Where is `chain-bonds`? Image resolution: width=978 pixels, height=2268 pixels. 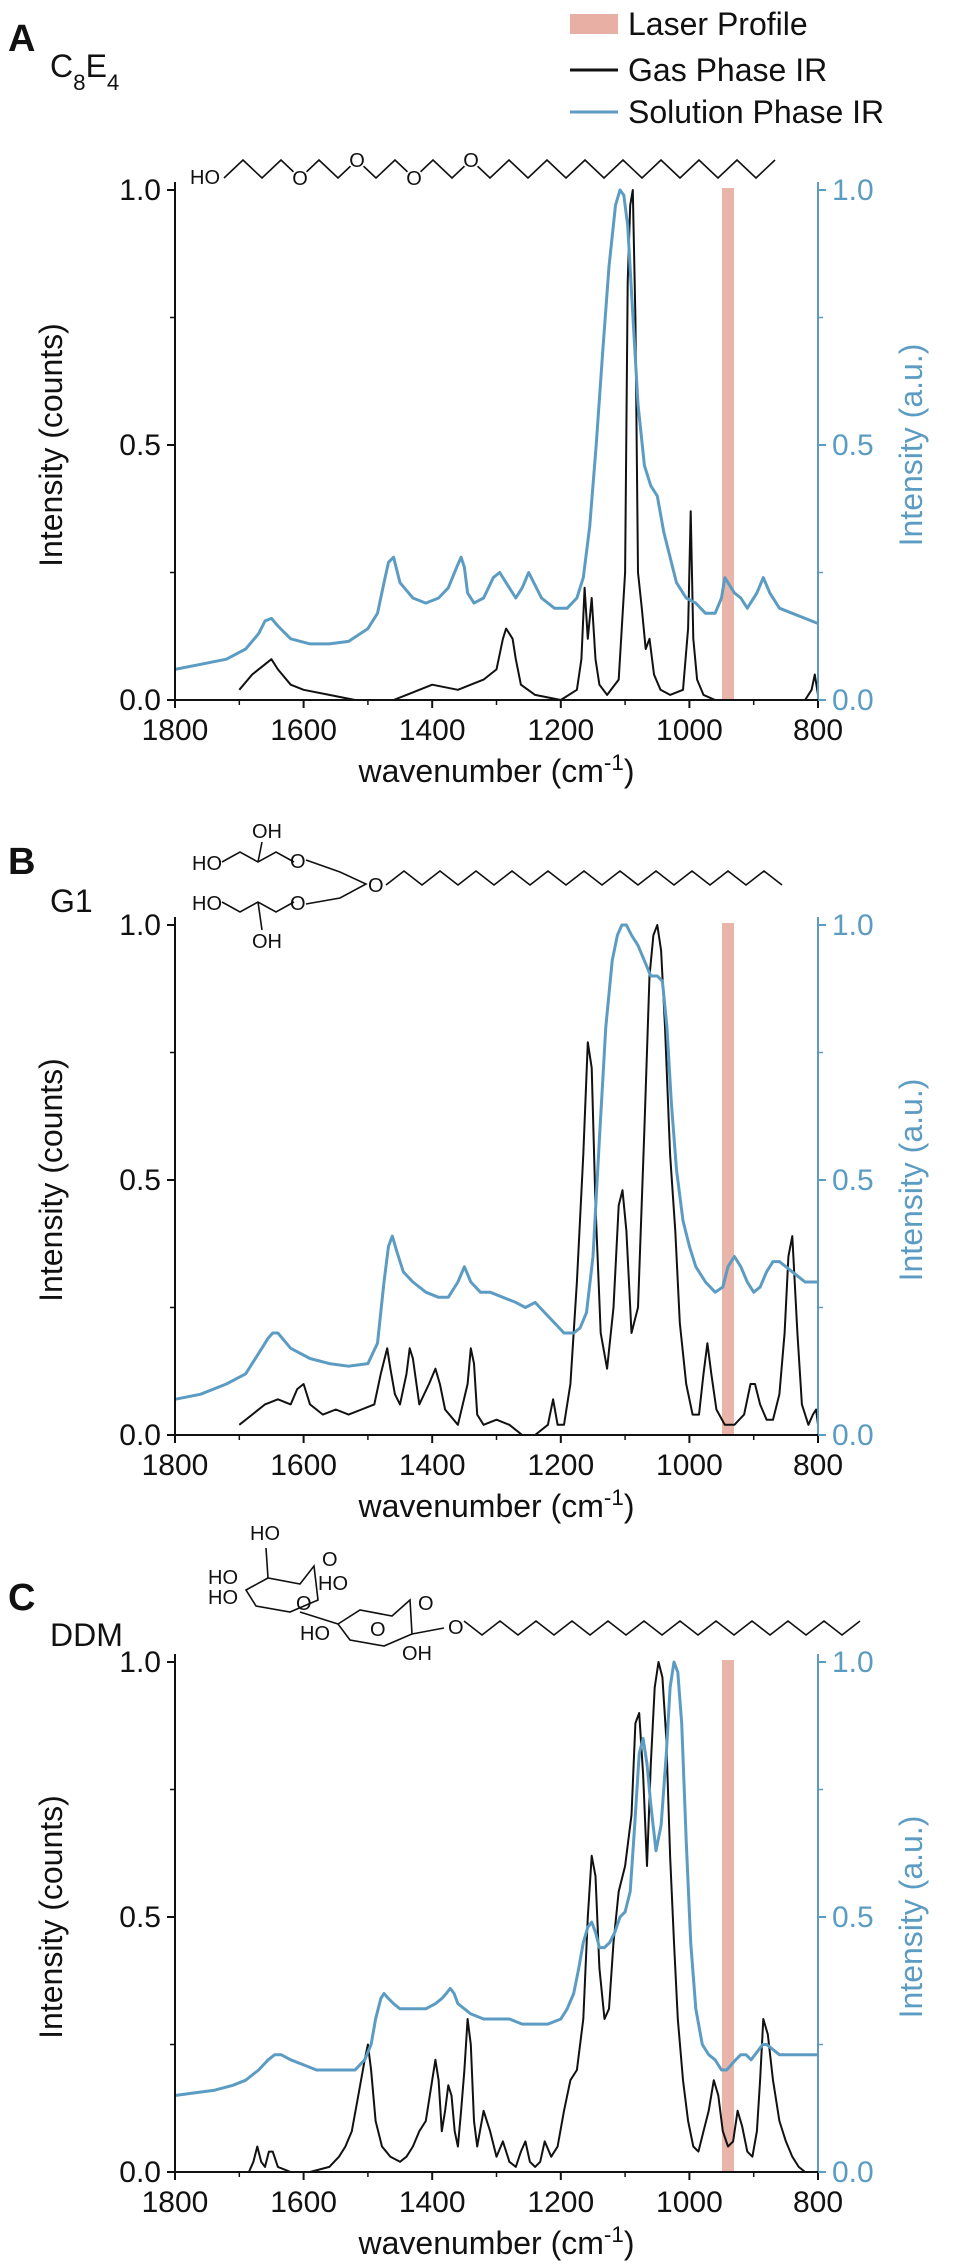 chain-bonds is located at coordinates (499, 169).